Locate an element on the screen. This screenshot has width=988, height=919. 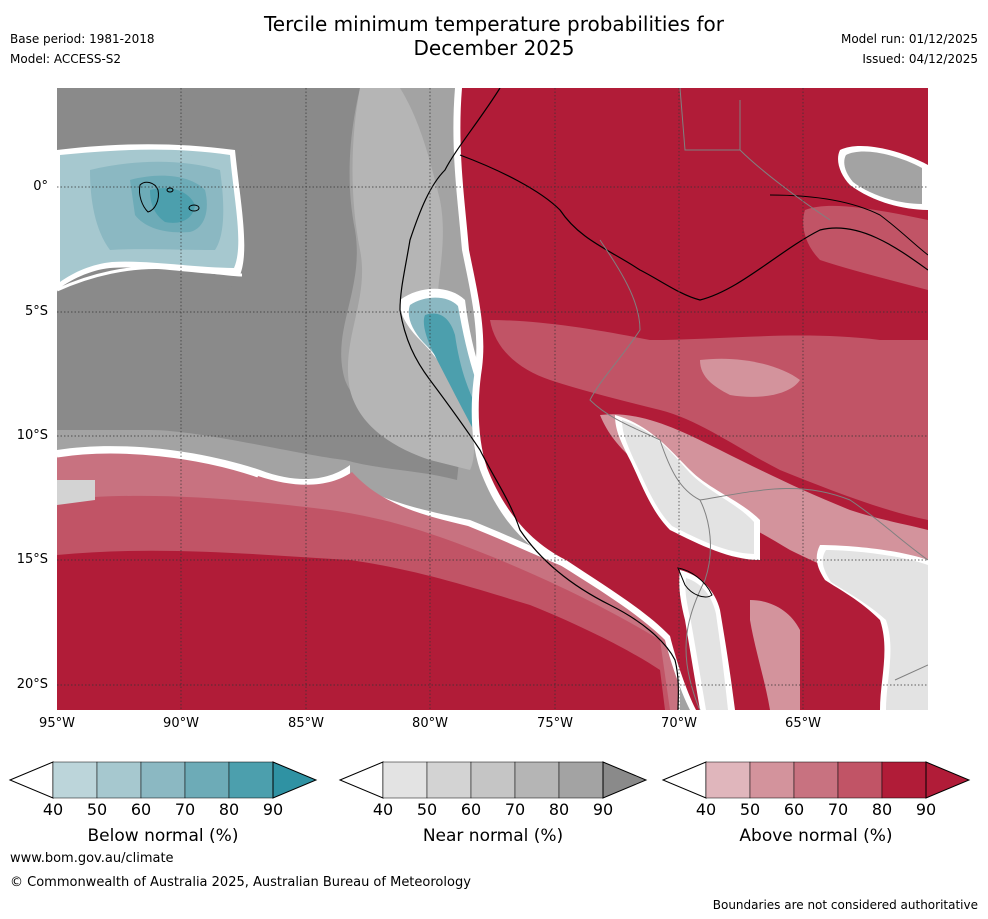
map-title-line2: December 2025 is located at coordinates (494, 48).